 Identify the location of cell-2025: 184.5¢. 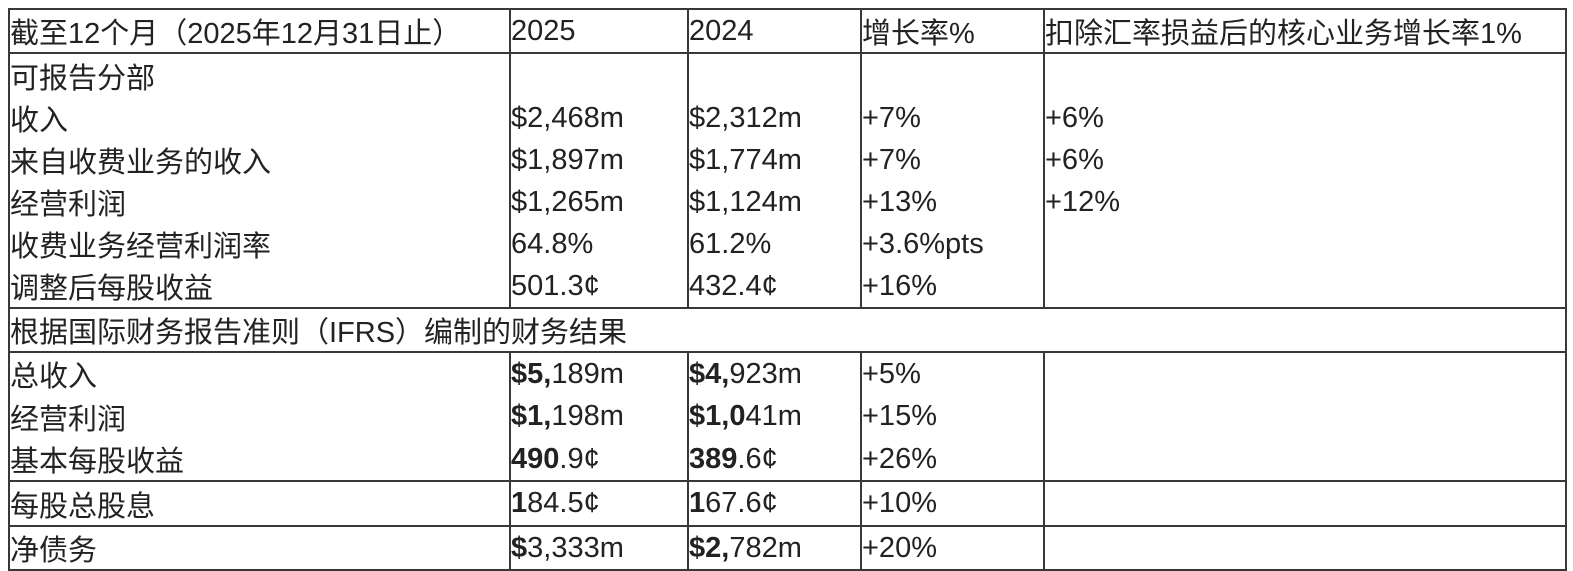
(598, 503).